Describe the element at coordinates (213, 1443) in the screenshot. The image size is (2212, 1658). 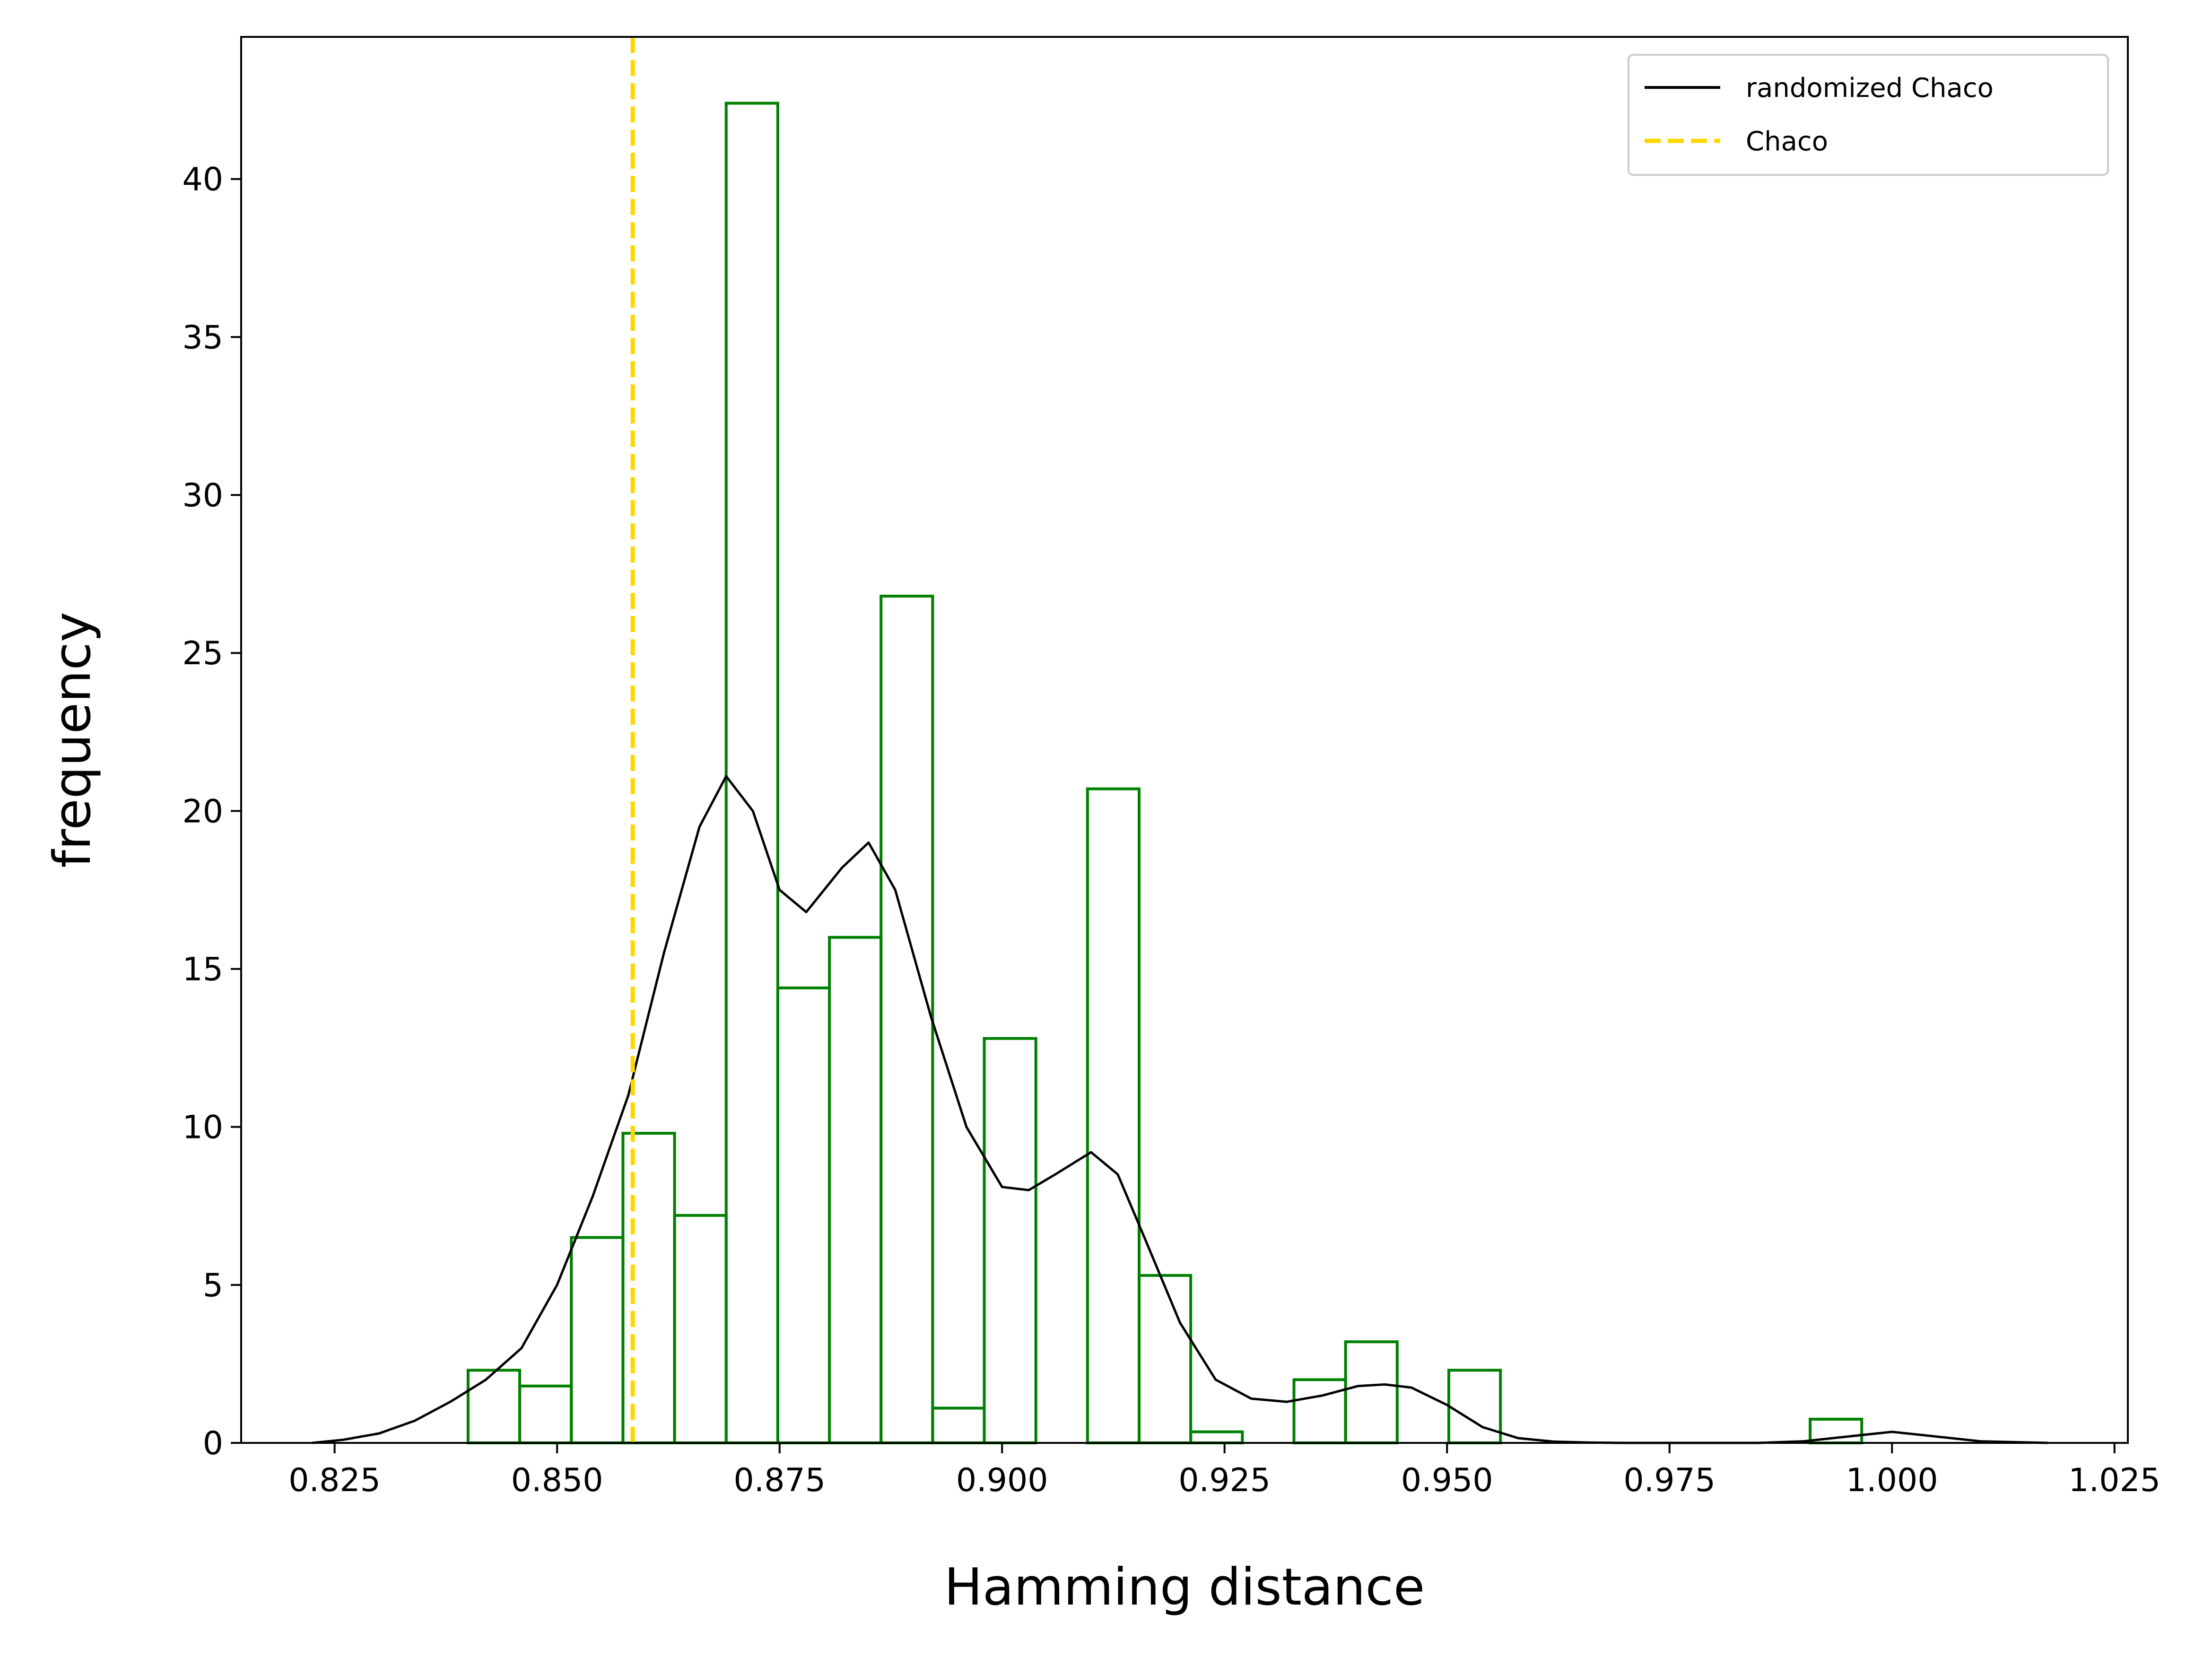
I see `y-tick-label: 0` at that location.